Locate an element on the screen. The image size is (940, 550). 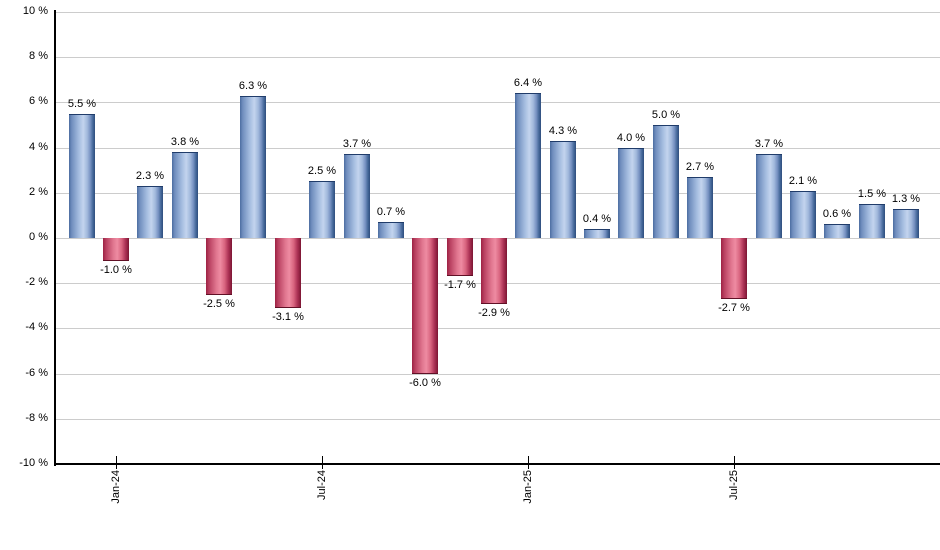
y-axis-tick-label: -10 % is located at coordinates (33, 463).